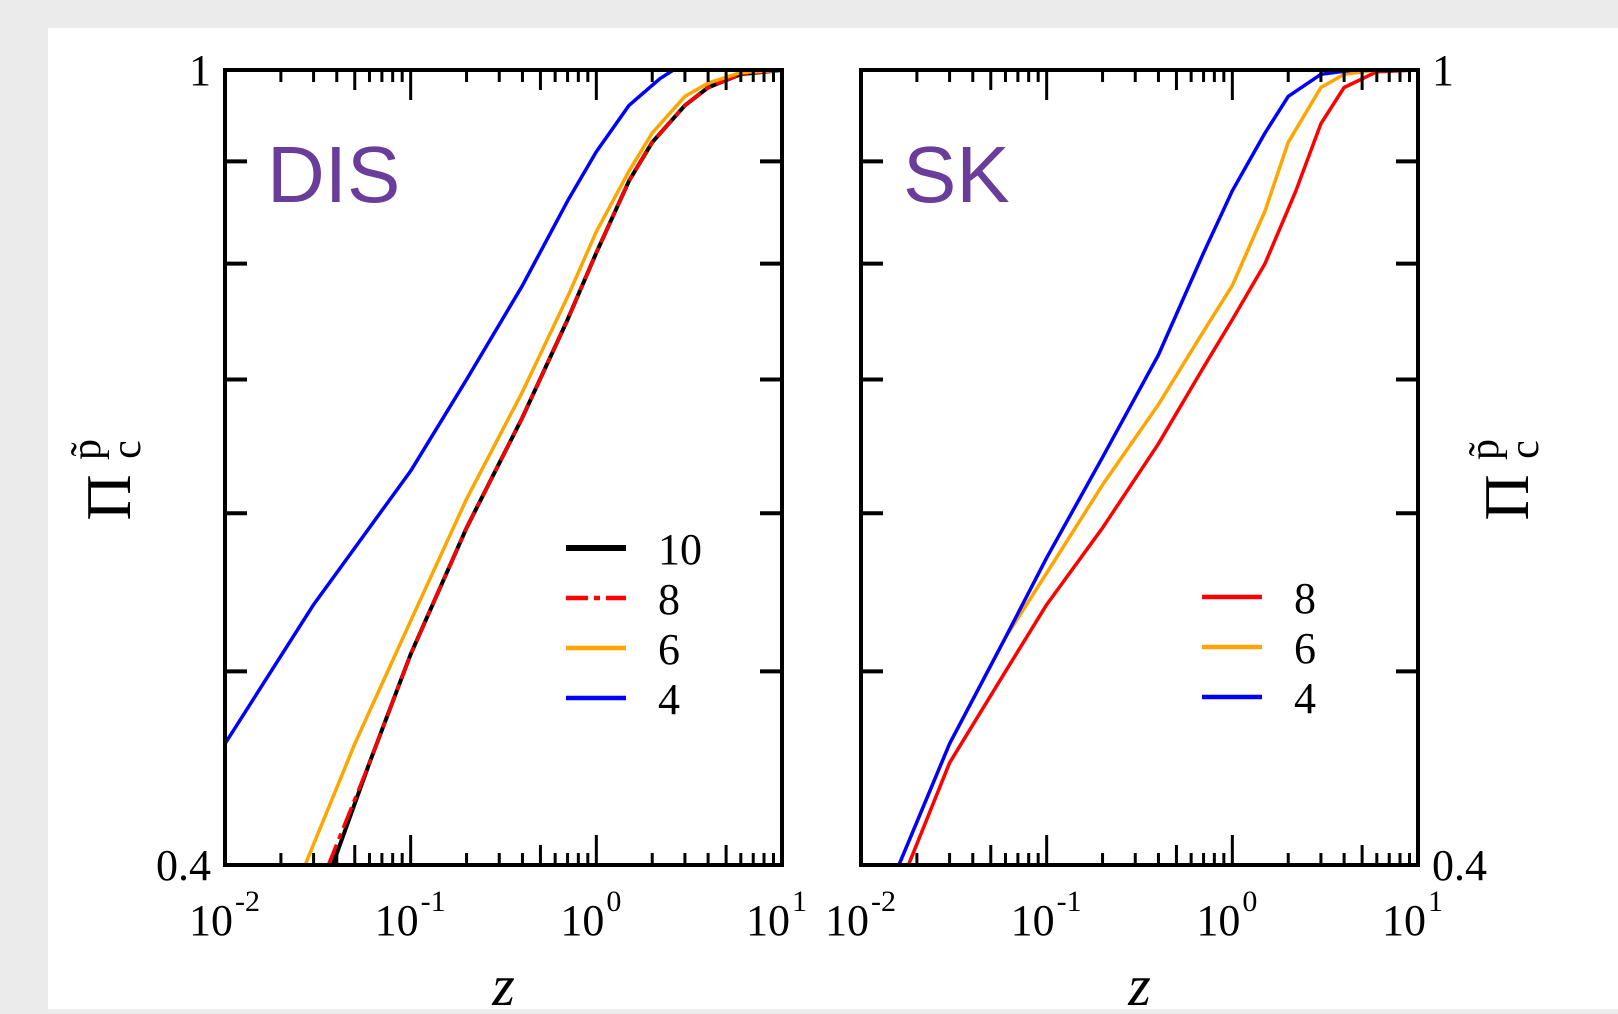 The image size is (1618, 1014). Describe the element at coordinates (680, 549) in the screenshot. I see `legend-label-10: 10` at that location.